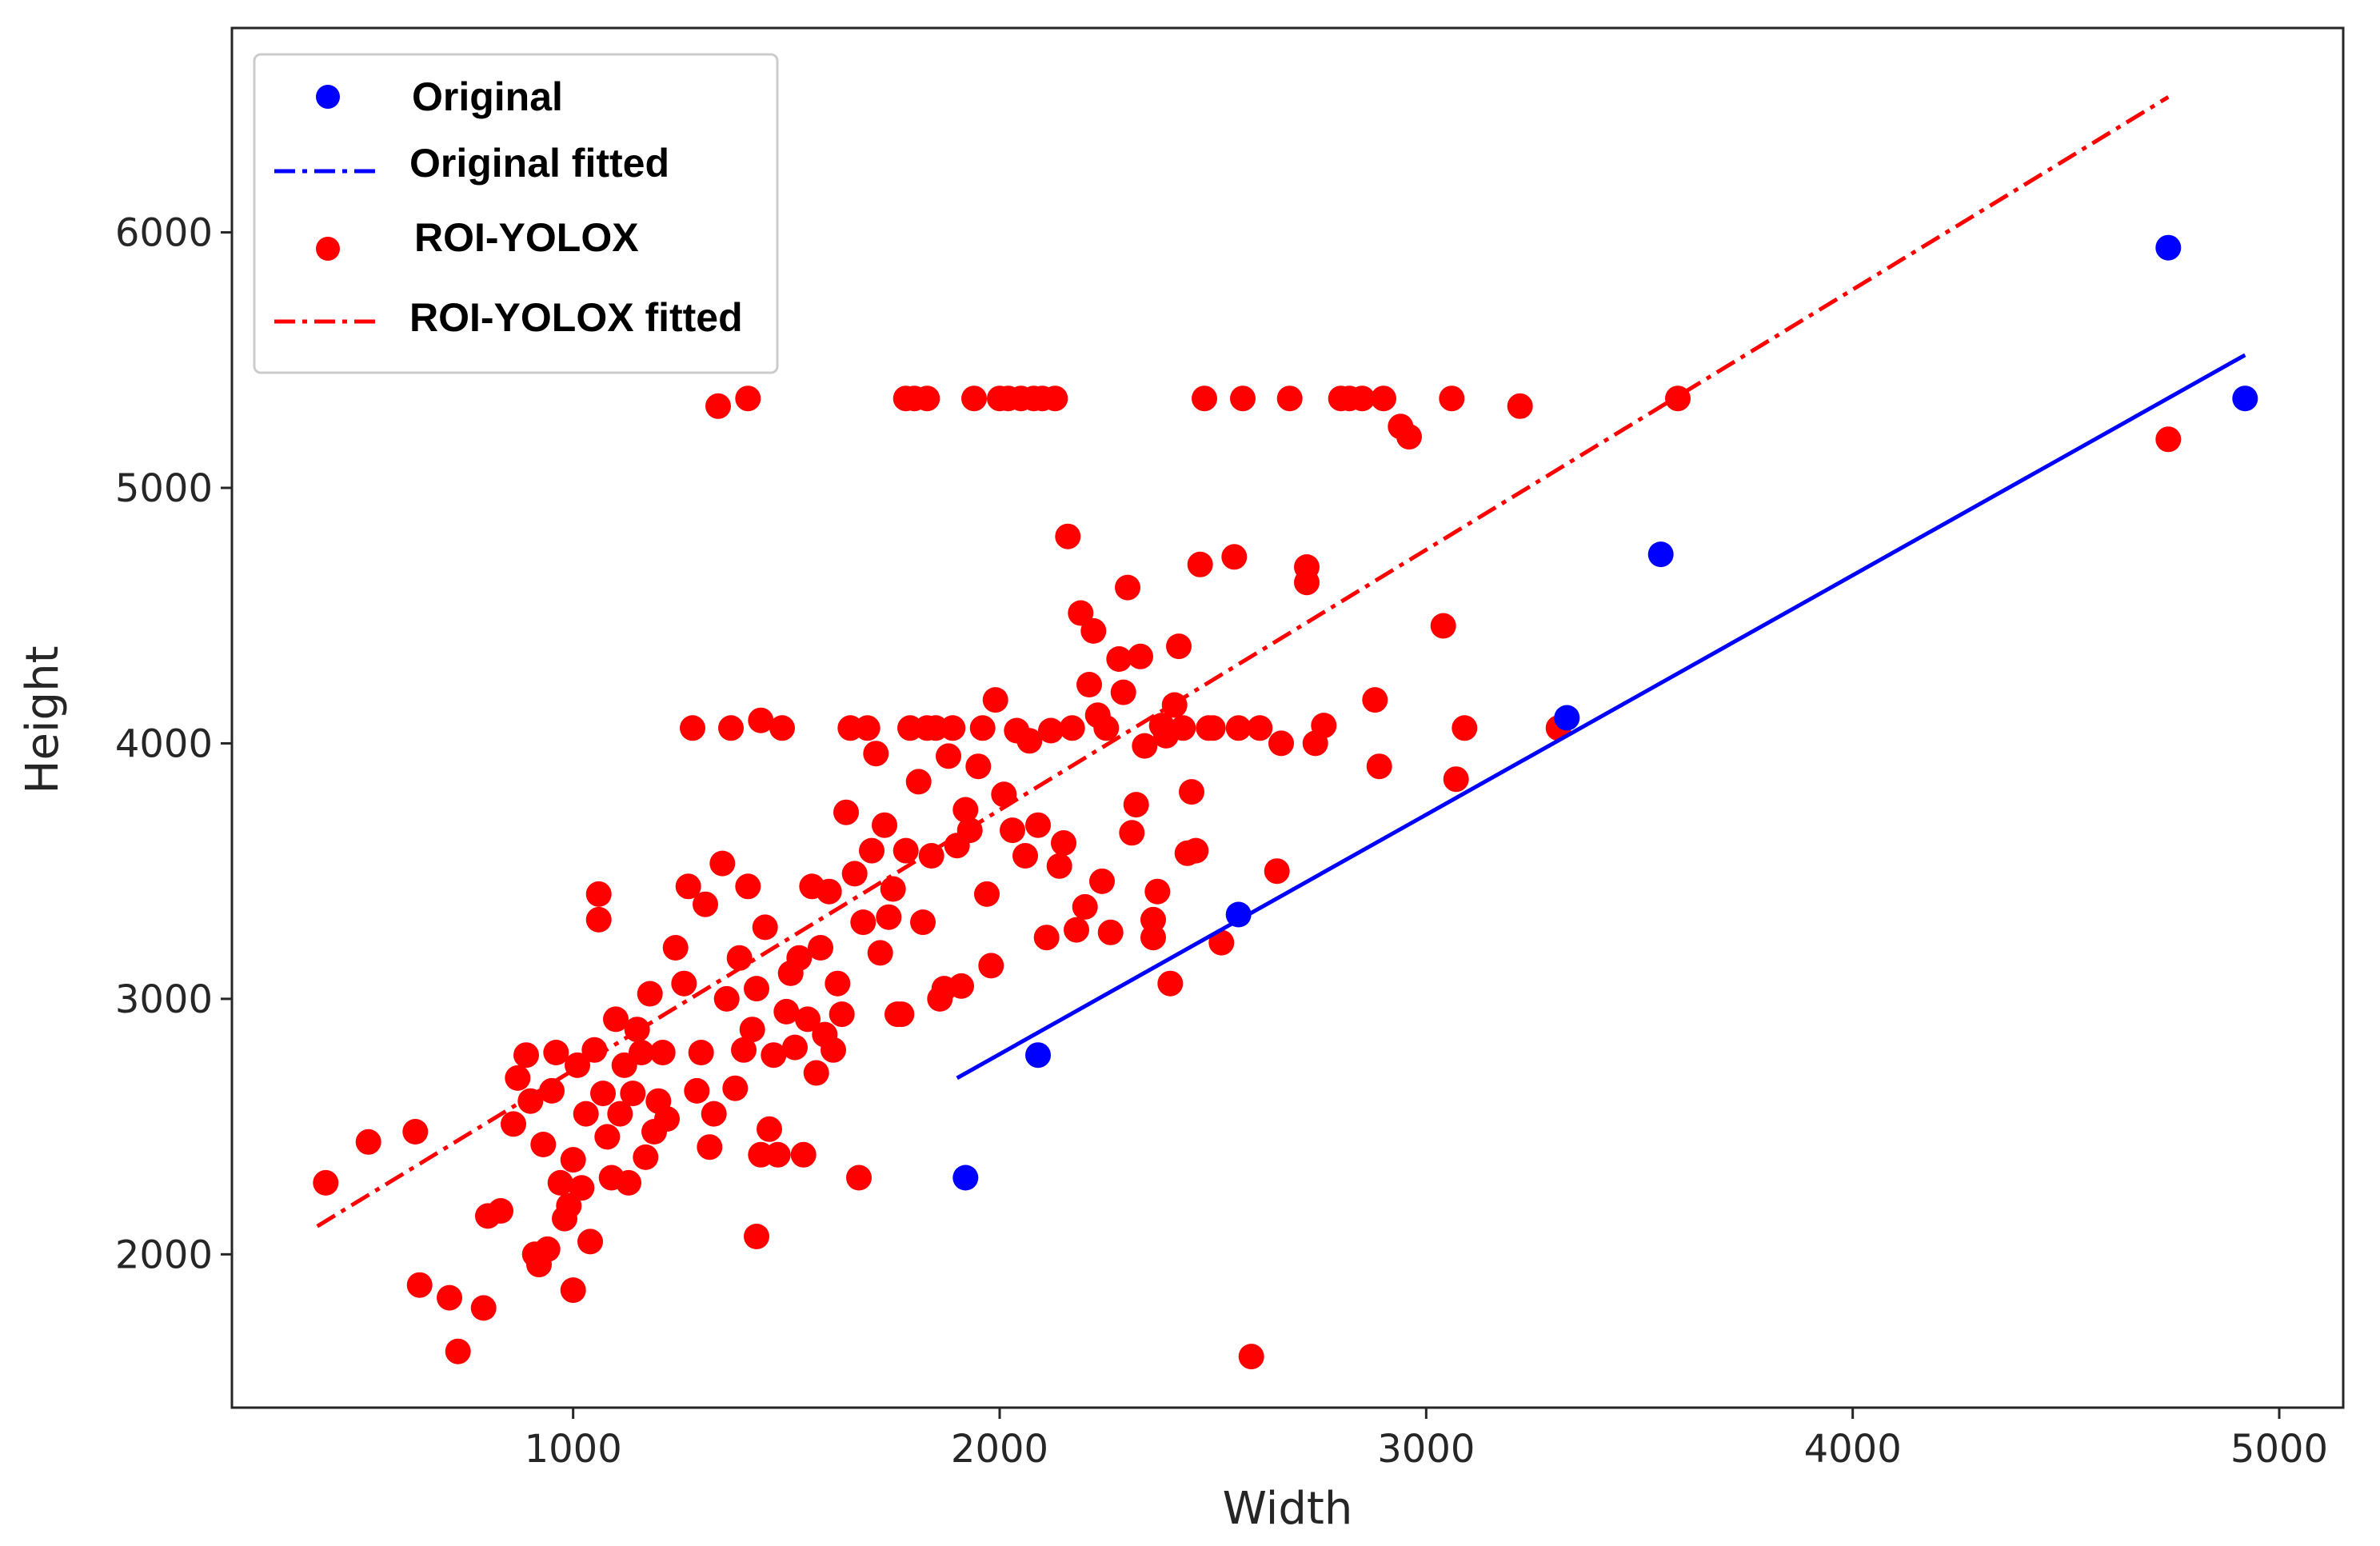 This screenshot has width=2380, height=1546. What do you see at coordinates (526, 237) in the screenshot?
I see `legend-roi-yolox-label: ROI-YOLOX` at bounding box center [526, 237].